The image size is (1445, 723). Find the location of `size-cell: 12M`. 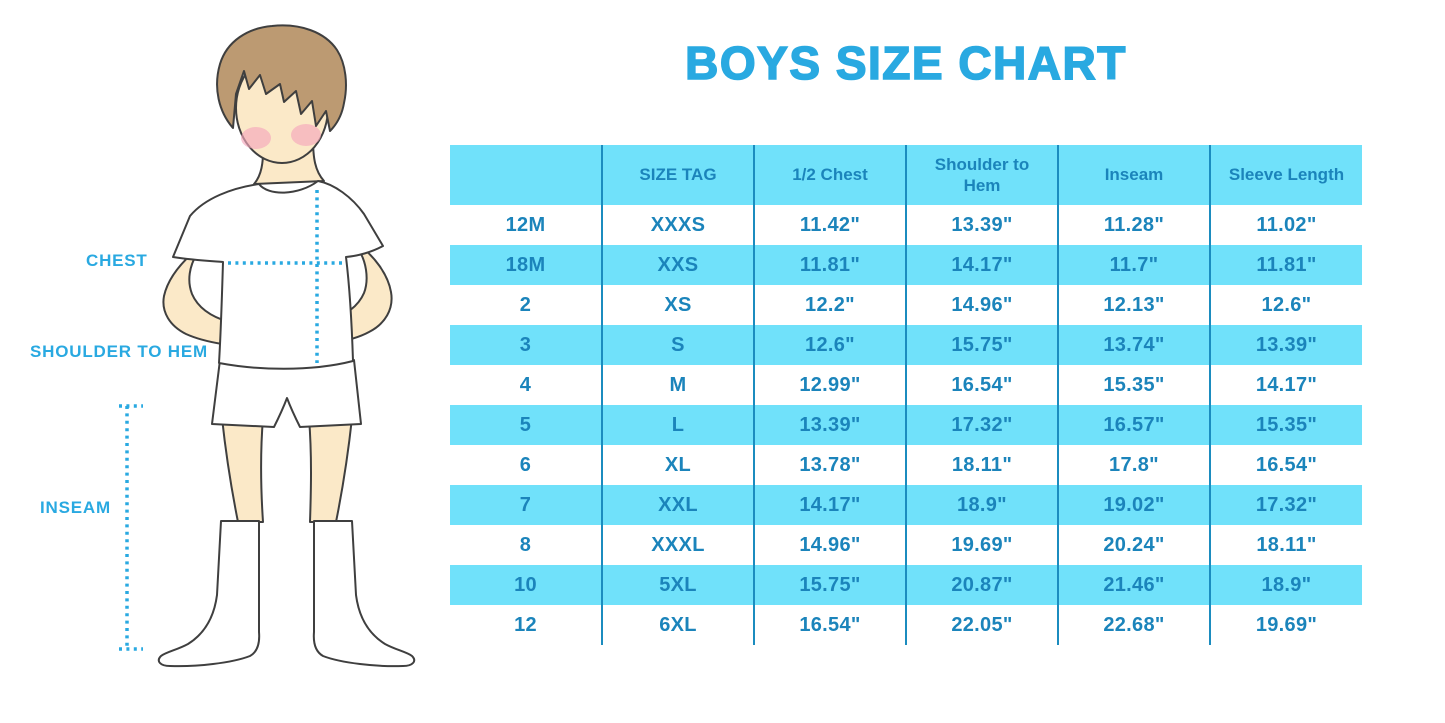

size-cell: 12M is located at coordinates (526, 225).